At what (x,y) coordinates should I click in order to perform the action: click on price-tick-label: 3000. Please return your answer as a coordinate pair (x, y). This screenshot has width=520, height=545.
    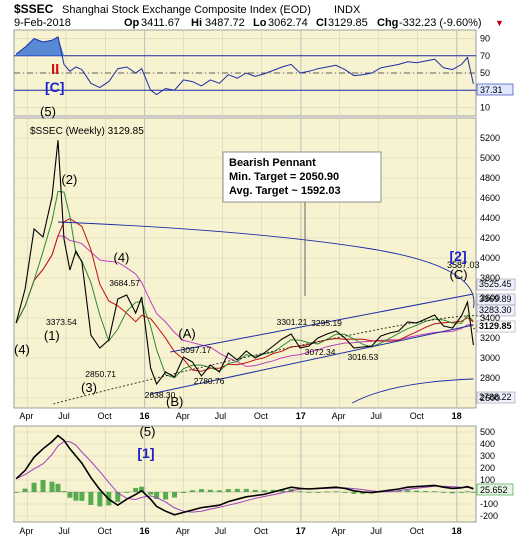
    Looking at the image, I should click on (490, 358).